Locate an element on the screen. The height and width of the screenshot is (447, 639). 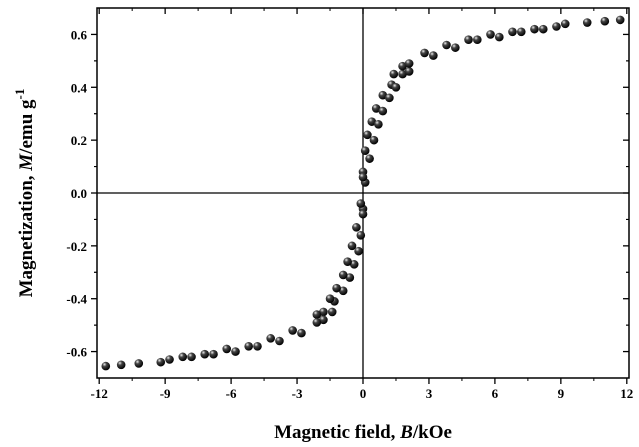
x-tick-label: 12 is located at coordinates (626, 393).